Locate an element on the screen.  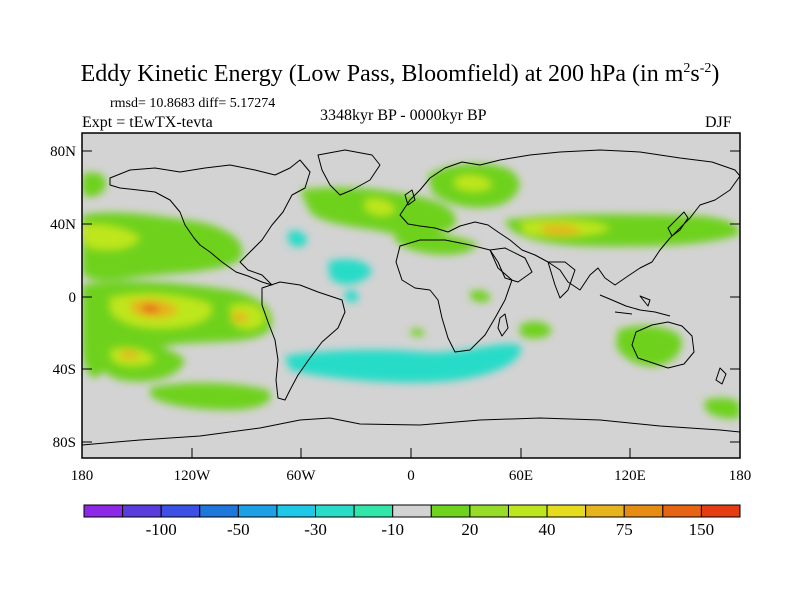
lat-label-0: 0 is located at coordinates (73, 298).